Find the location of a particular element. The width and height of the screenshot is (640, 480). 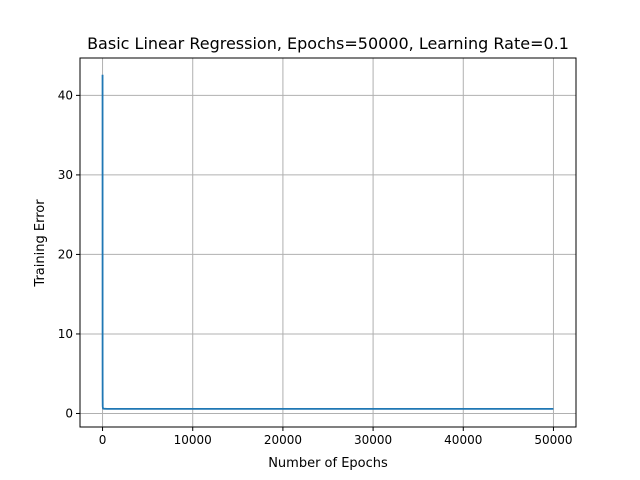

y-tick-label: 10 is located at coordinates (65, 334).